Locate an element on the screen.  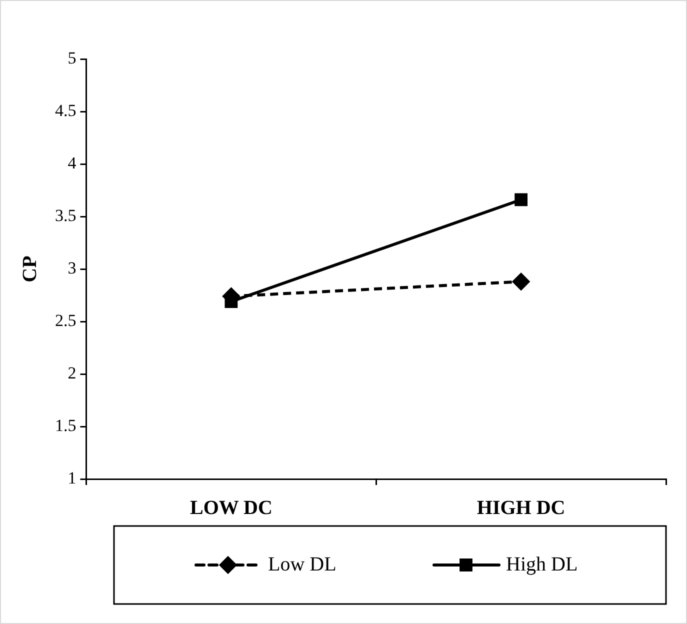
x-tick-label: LOW DC is located at coordinates (231, 508).